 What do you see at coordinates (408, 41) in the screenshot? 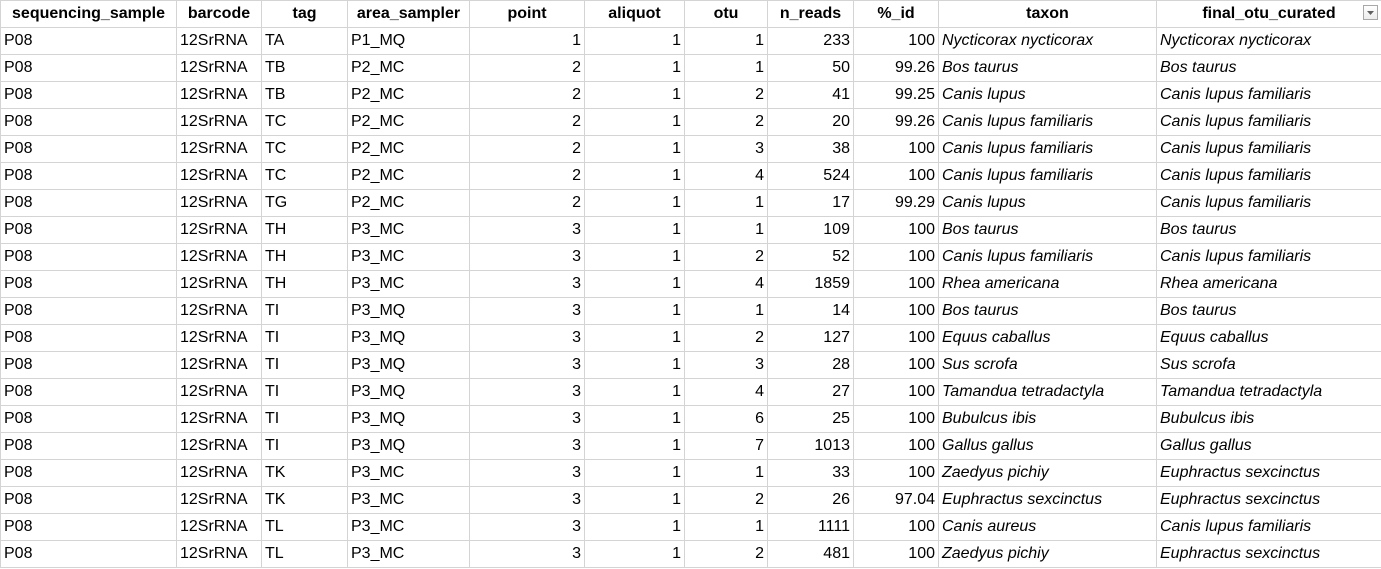
I see `cell-area-sampler: P1_MQ` at bounding box center [408, 41].